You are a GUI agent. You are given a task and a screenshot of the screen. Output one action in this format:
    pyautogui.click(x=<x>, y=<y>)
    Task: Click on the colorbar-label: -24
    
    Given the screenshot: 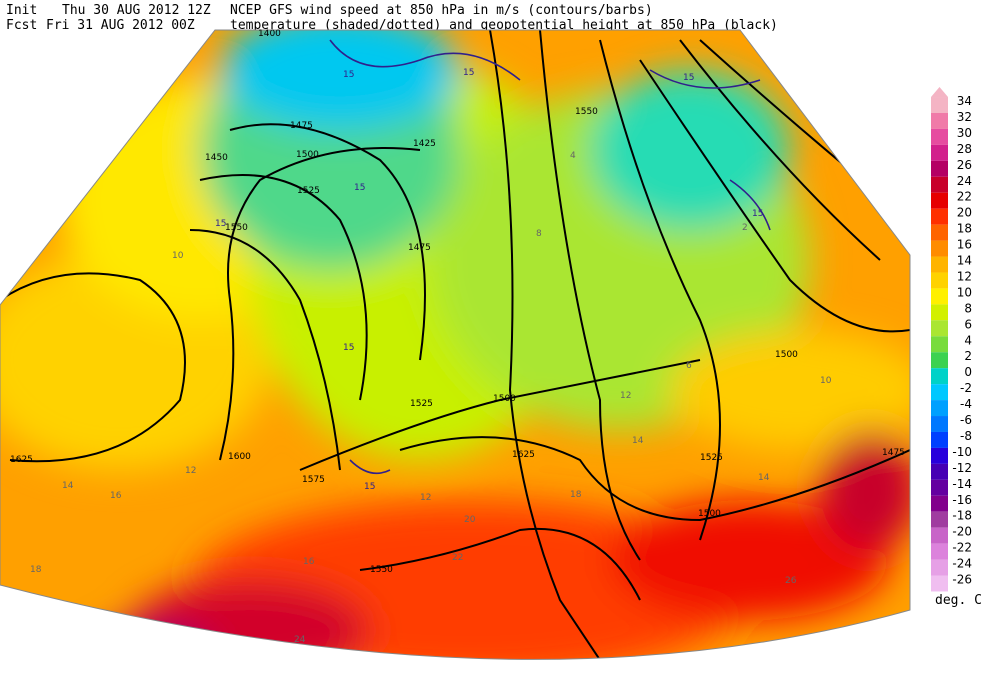 What is the action you would take?
    pyautogui.click(x=962, y=564)
    